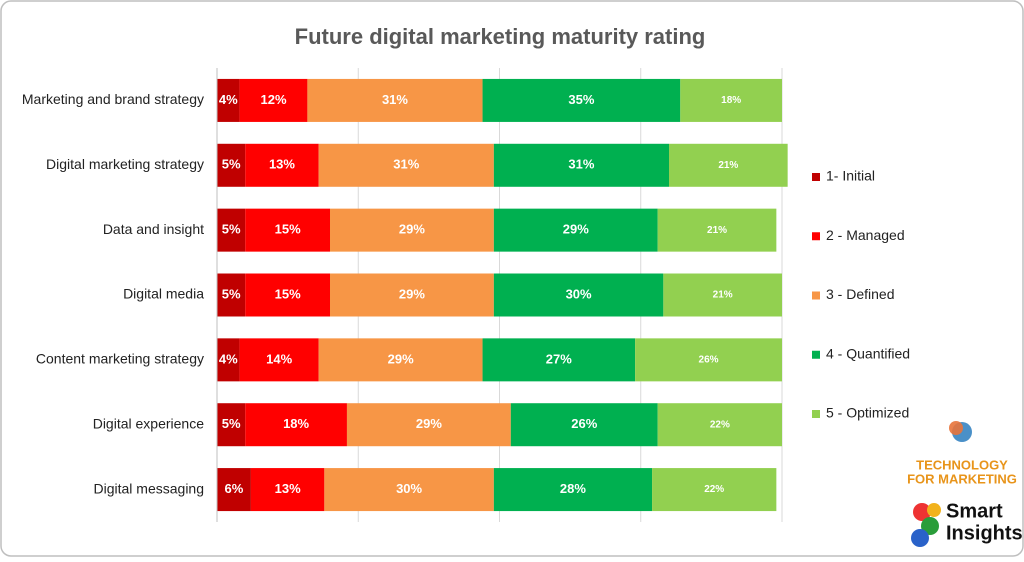 Image resolution: width=1024 pixels, height=562 pixels. What do you see at coordinates (125, 164) in the screenshot?
I see `y-tick-label: Digital marketing strategy` at bounding box center [125, 164].